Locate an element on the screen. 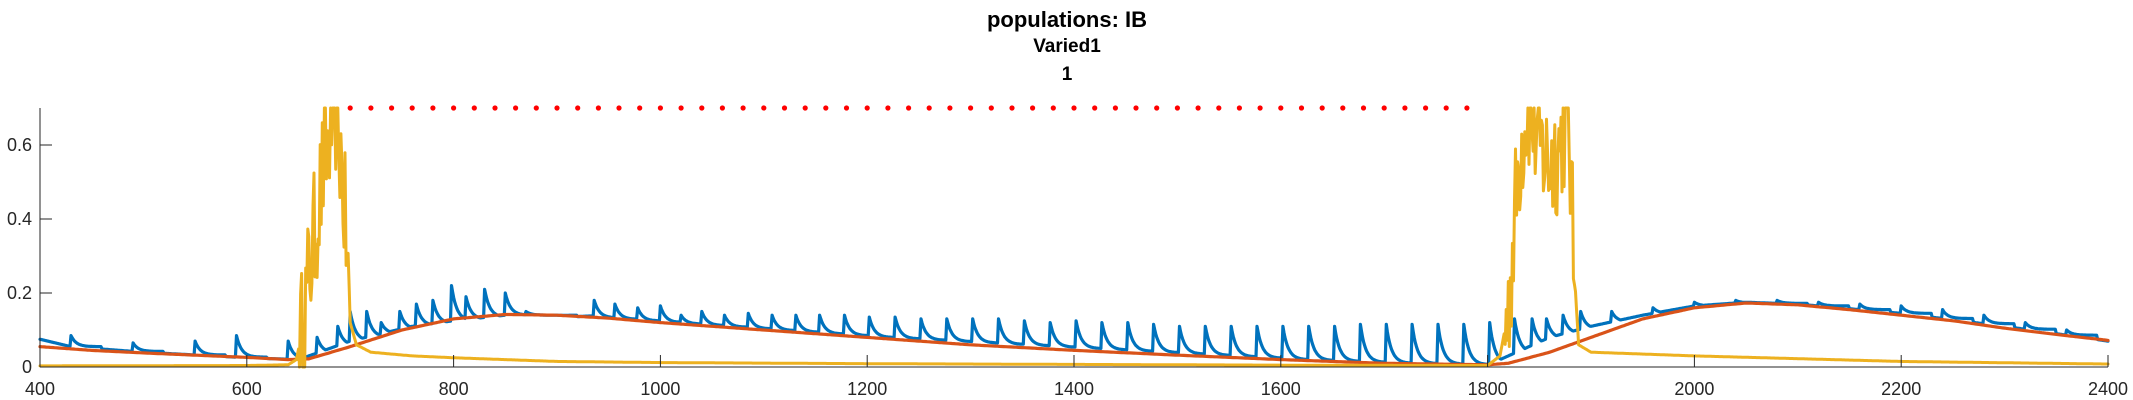 The height and width of the screenshot is (400, 2133). x-tick-label: 1200 is located at coordinates (867, 389).